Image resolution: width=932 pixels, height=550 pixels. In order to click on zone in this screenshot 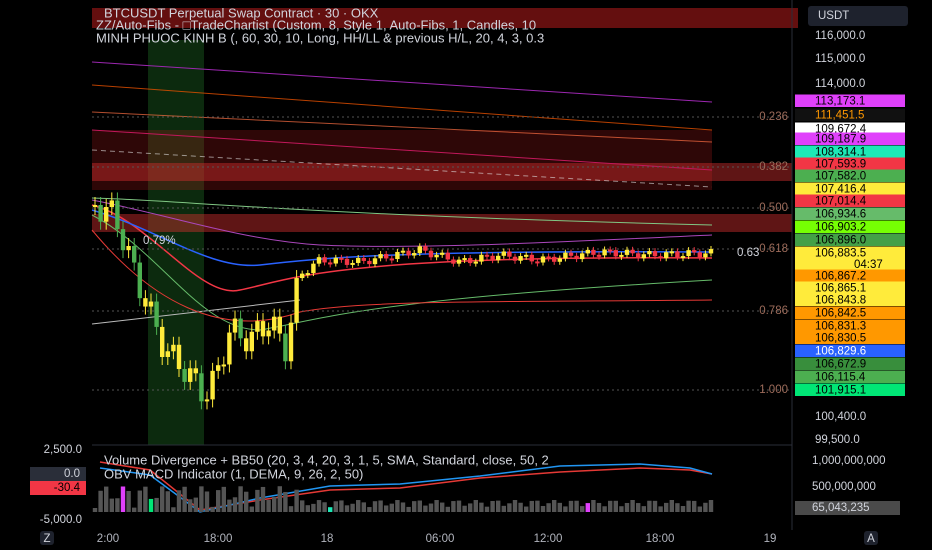, I will do `click(402, 160)`.